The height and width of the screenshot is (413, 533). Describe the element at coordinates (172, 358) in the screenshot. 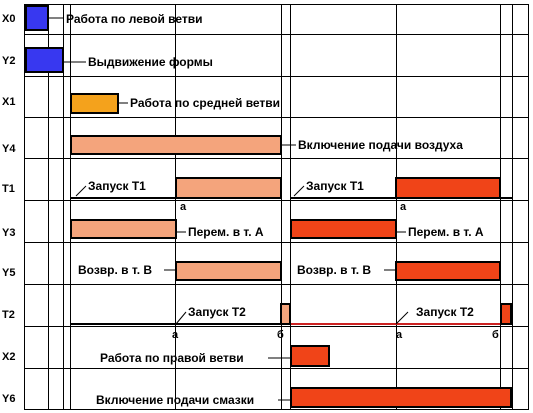

I see `note-x2: Работа по правой ветви` at that location.